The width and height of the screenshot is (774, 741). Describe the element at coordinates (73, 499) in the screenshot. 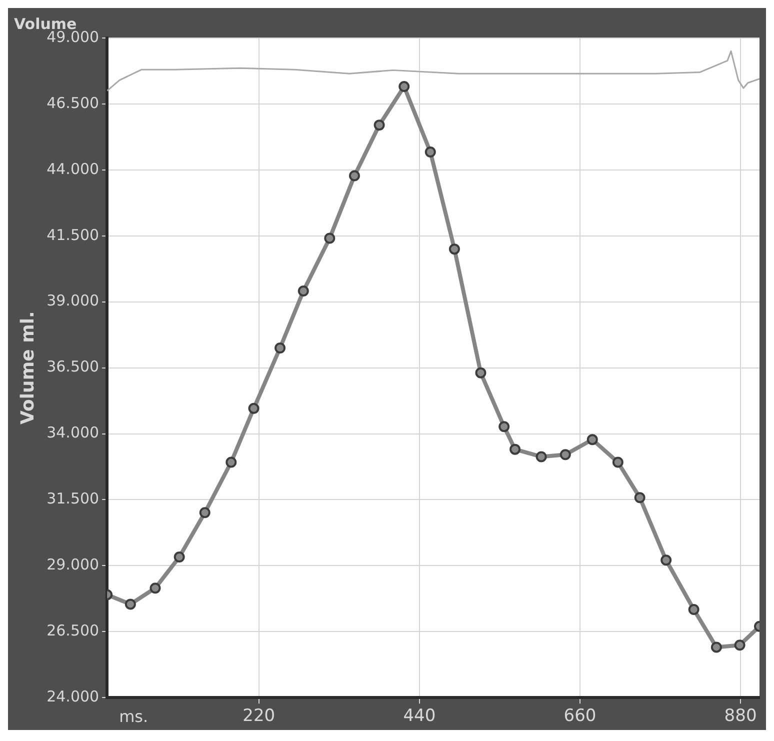

I see `y-tick-label: 31.500` at that location.